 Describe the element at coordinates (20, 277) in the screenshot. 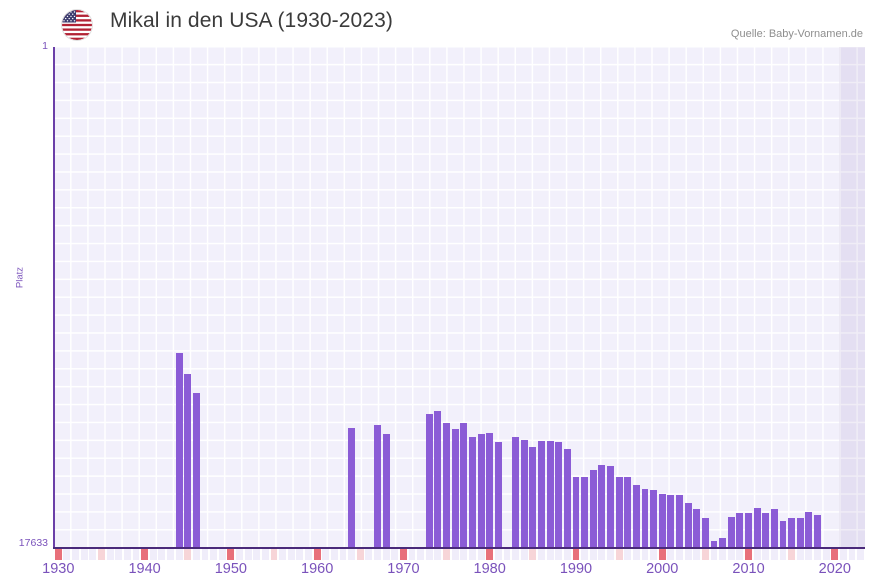

I see `y-axis-title: Platz` at that location.